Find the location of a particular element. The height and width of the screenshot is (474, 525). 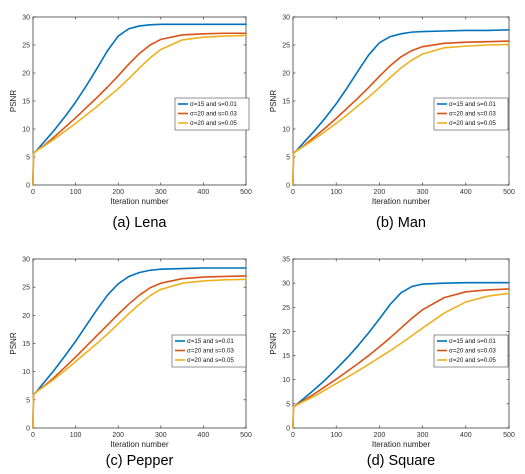

y-tick-label: 35 is located at coordinates (286, 260).